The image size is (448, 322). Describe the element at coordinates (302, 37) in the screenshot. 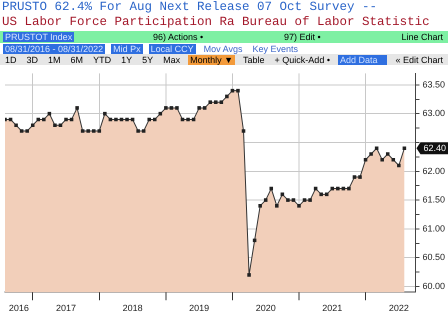

I see `text: 97) Edit •` at that location.